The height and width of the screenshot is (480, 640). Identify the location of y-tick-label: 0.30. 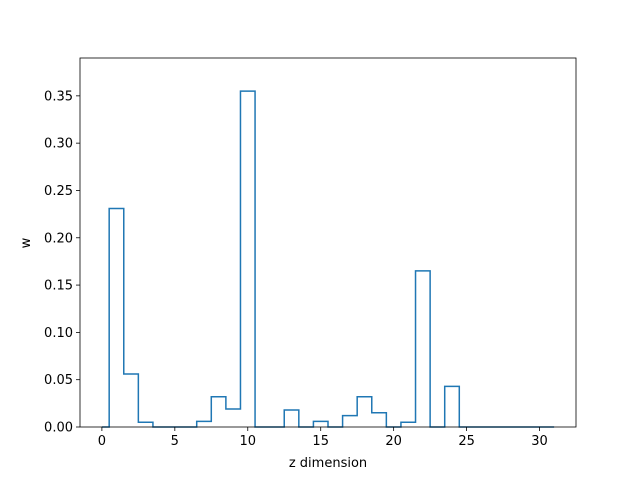
(58, 144).